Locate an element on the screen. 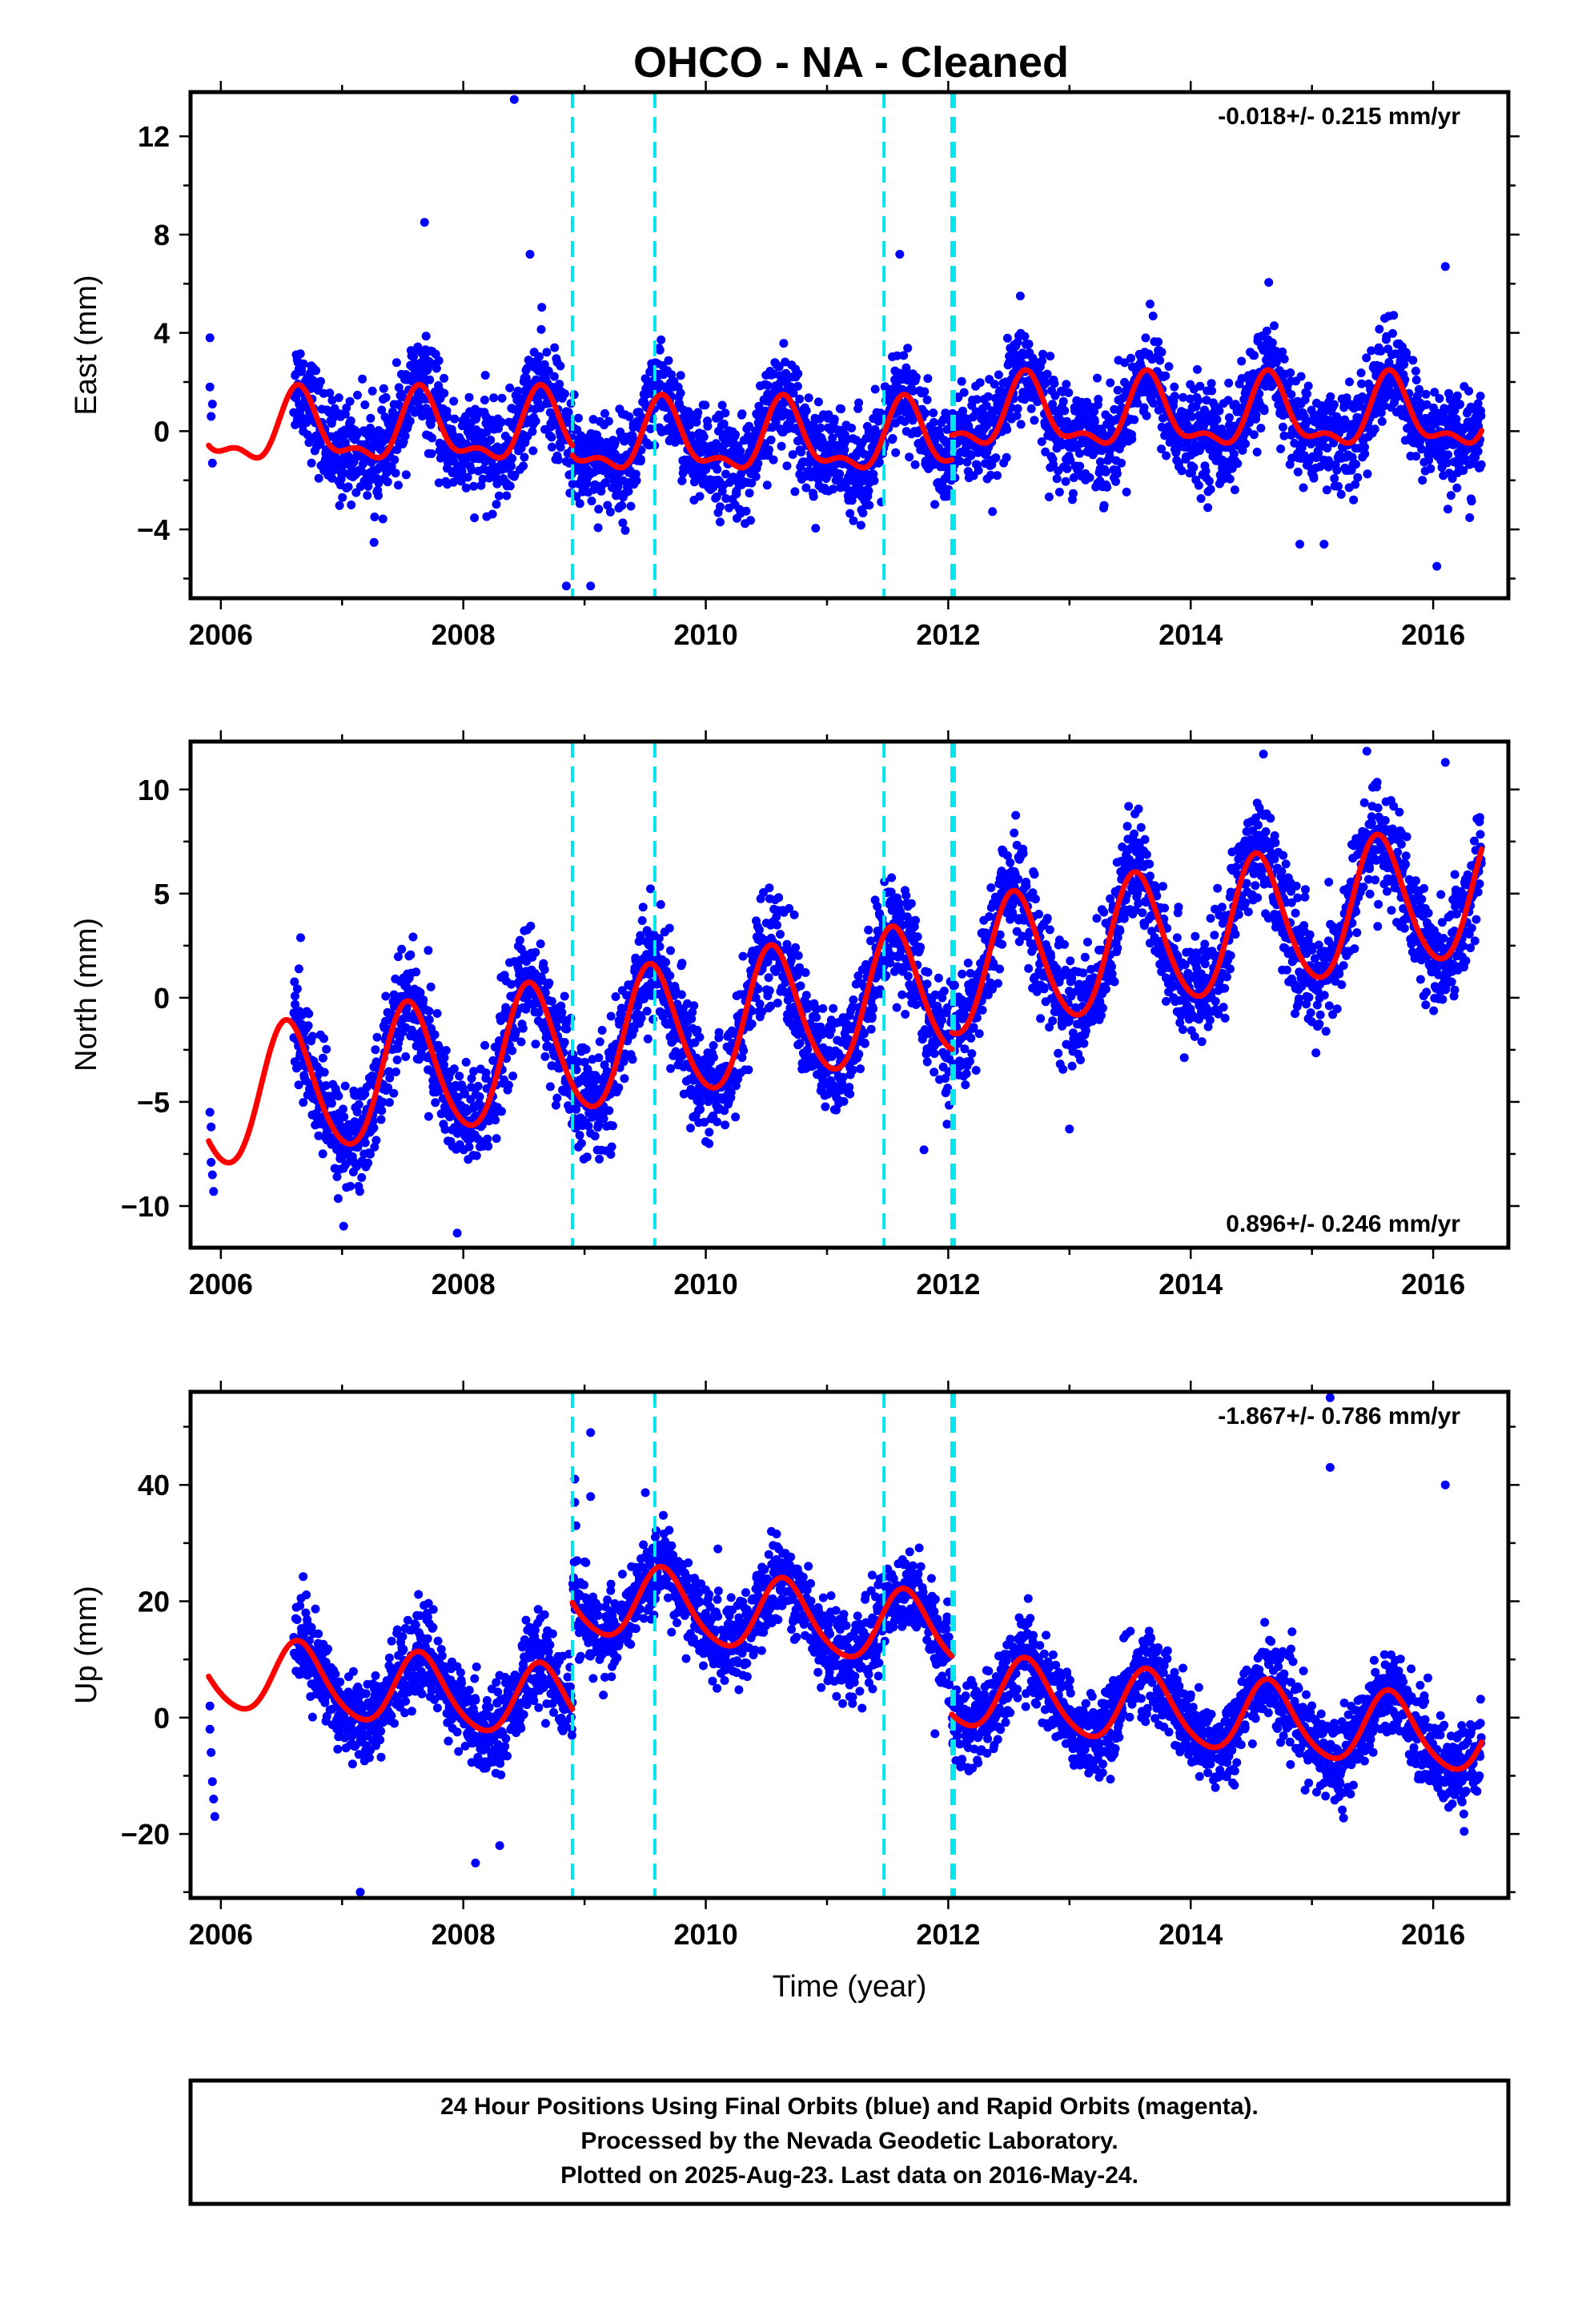 This screenshot has width=1582, height=2324. y-tick-label: 0 is located at coordinates (162, 431).